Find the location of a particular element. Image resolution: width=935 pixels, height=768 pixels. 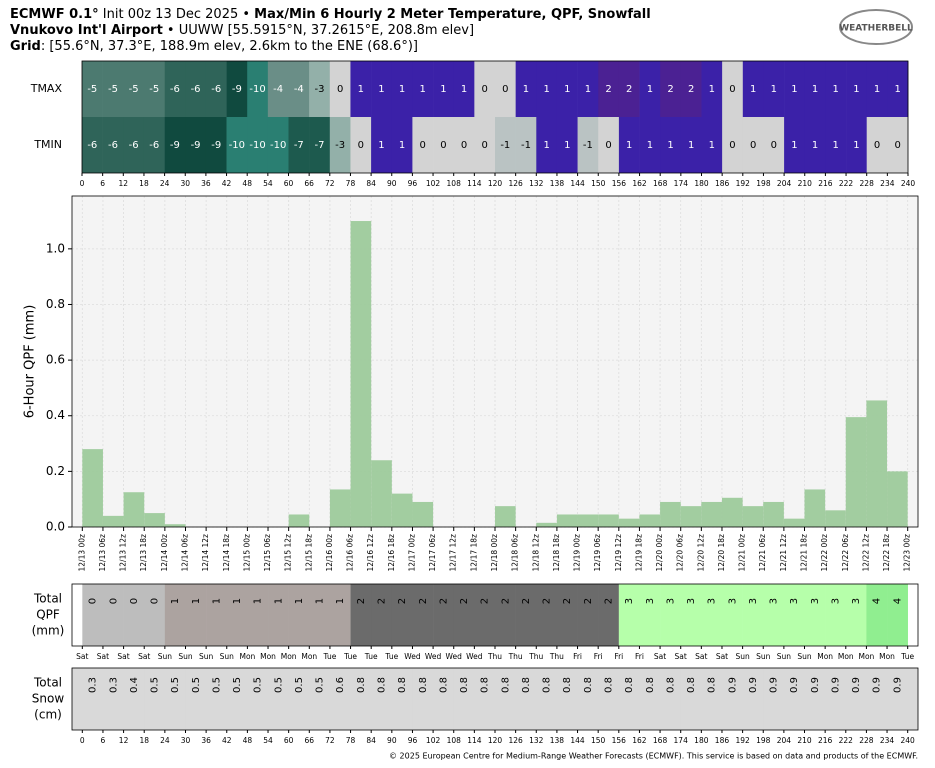

x-tick-label: 72 is located at coordinates (330, 740).